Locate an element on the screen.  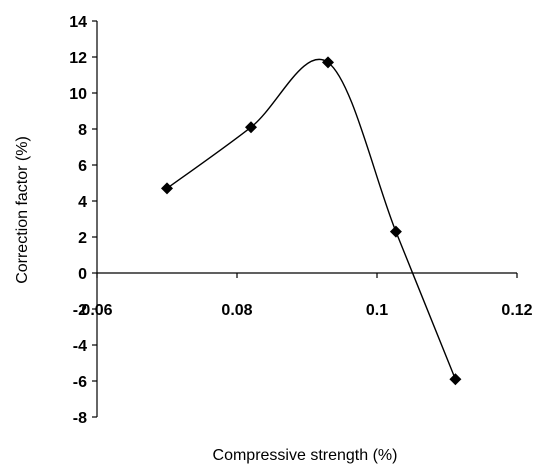
y-tick-label: 12 is located at coordinates (78, 58).